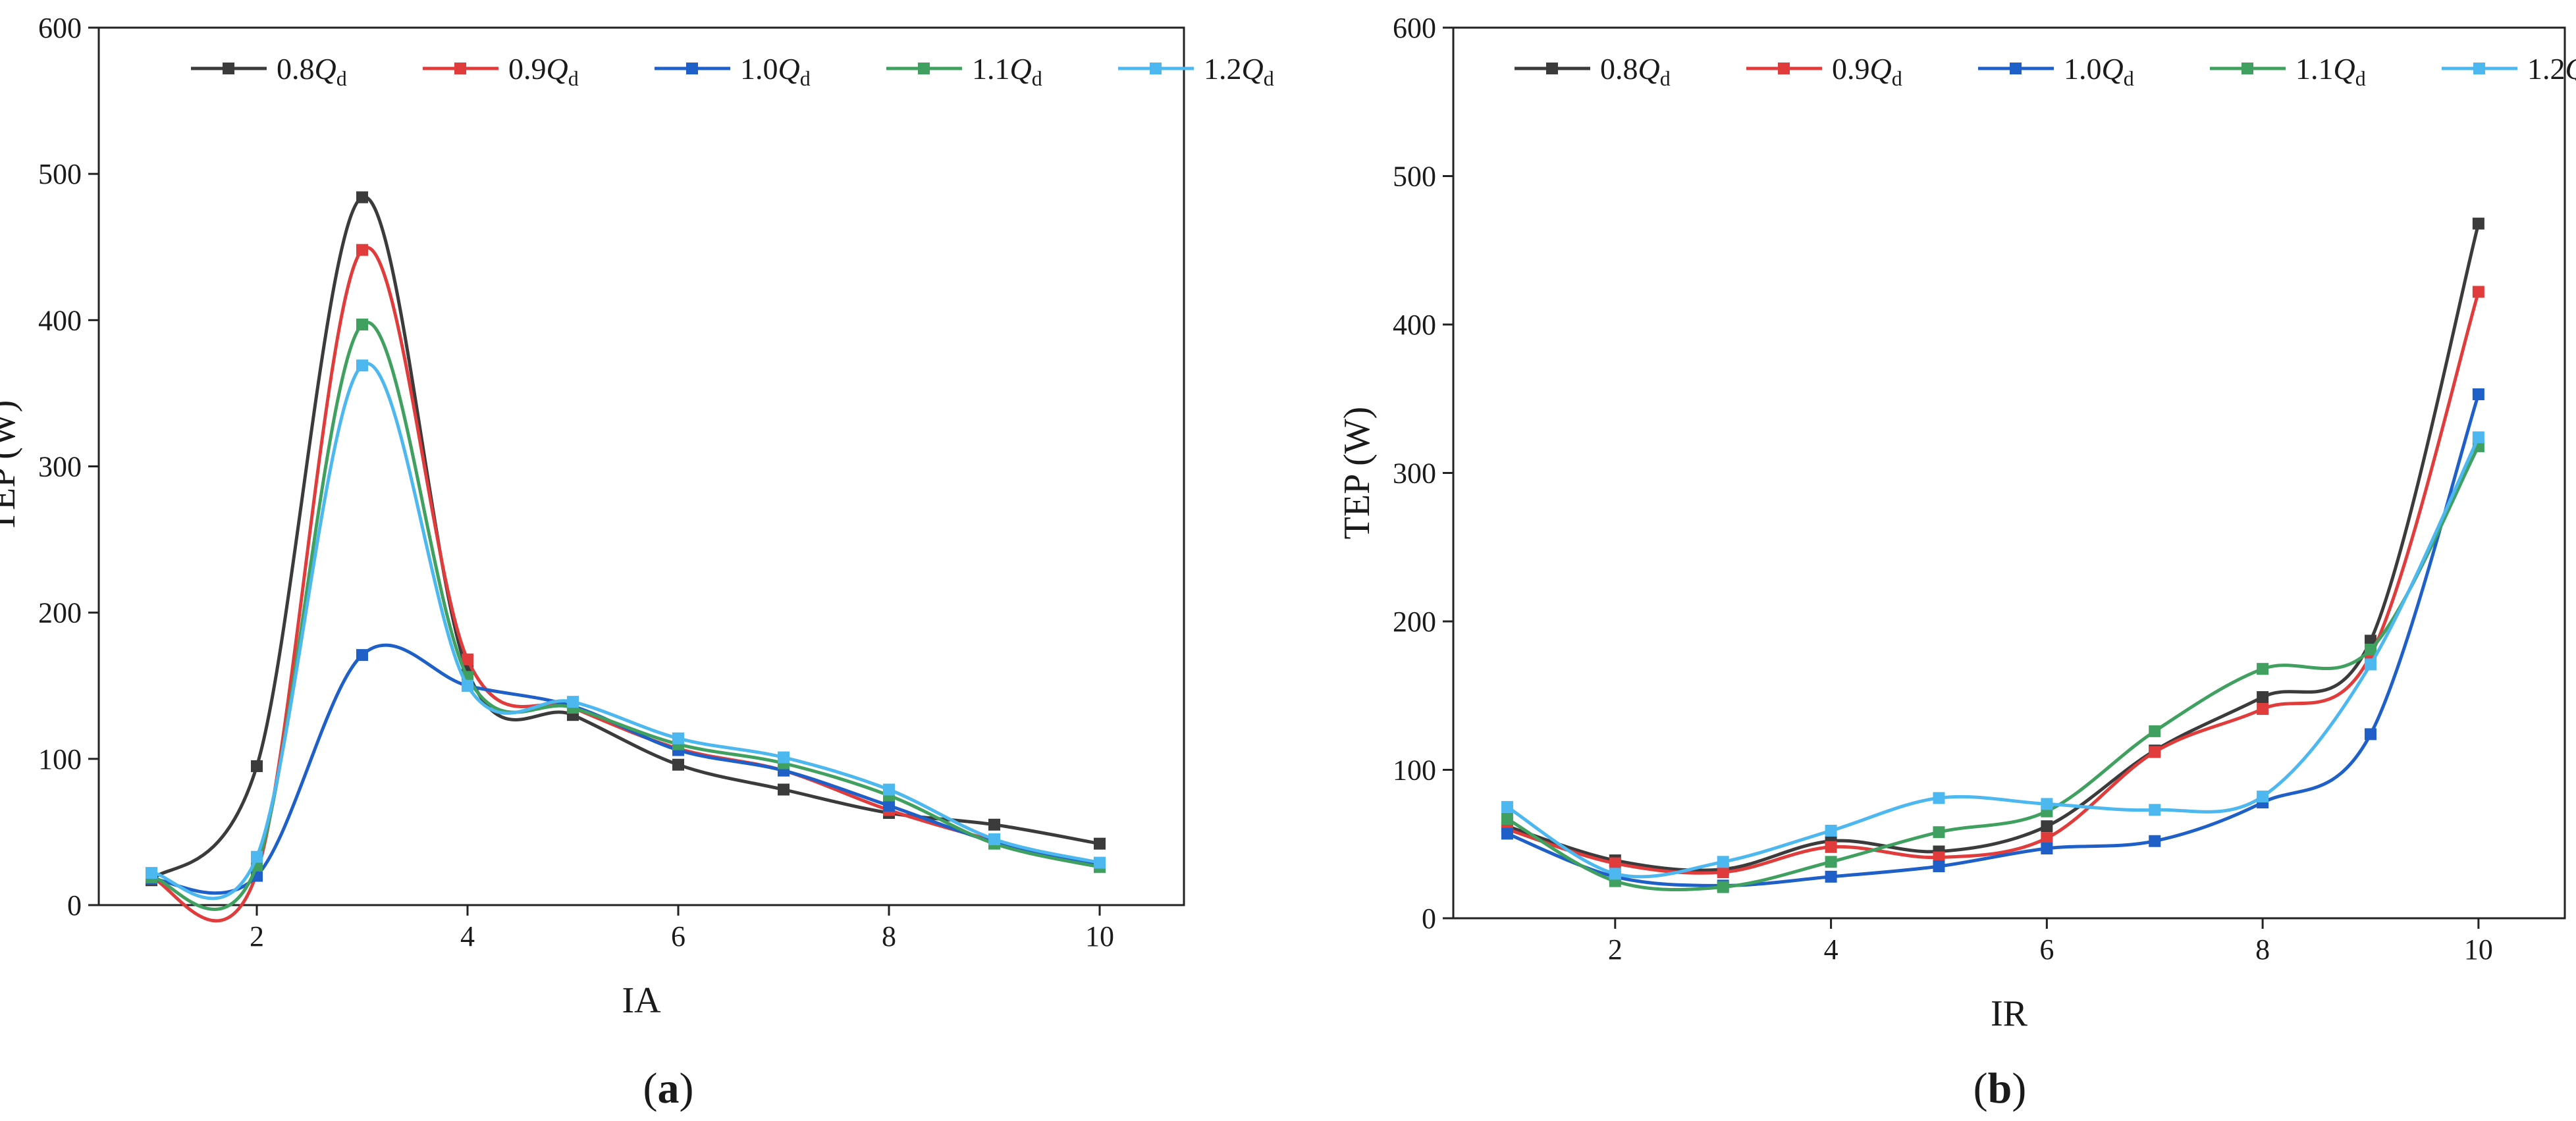  What do you see at coordinates (1007, 71) in the screenshot?
I see `legend-label-1.1Qd: 1.1Qd` at bounding box center [1007, 71].